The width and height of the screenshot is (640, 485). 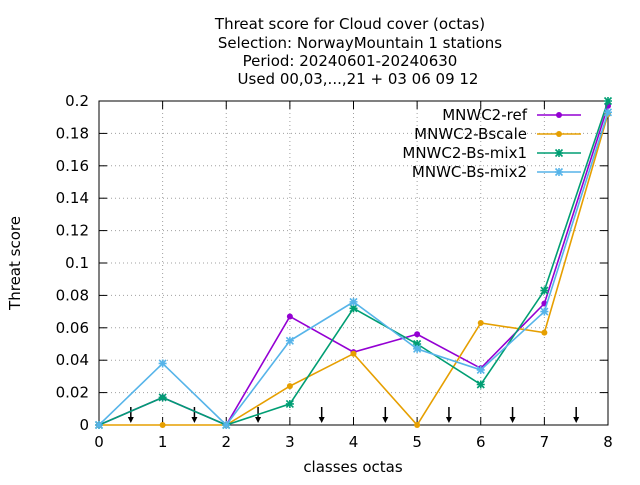 I want to click on x-tick-label: 3, so click(x=290, y=442).